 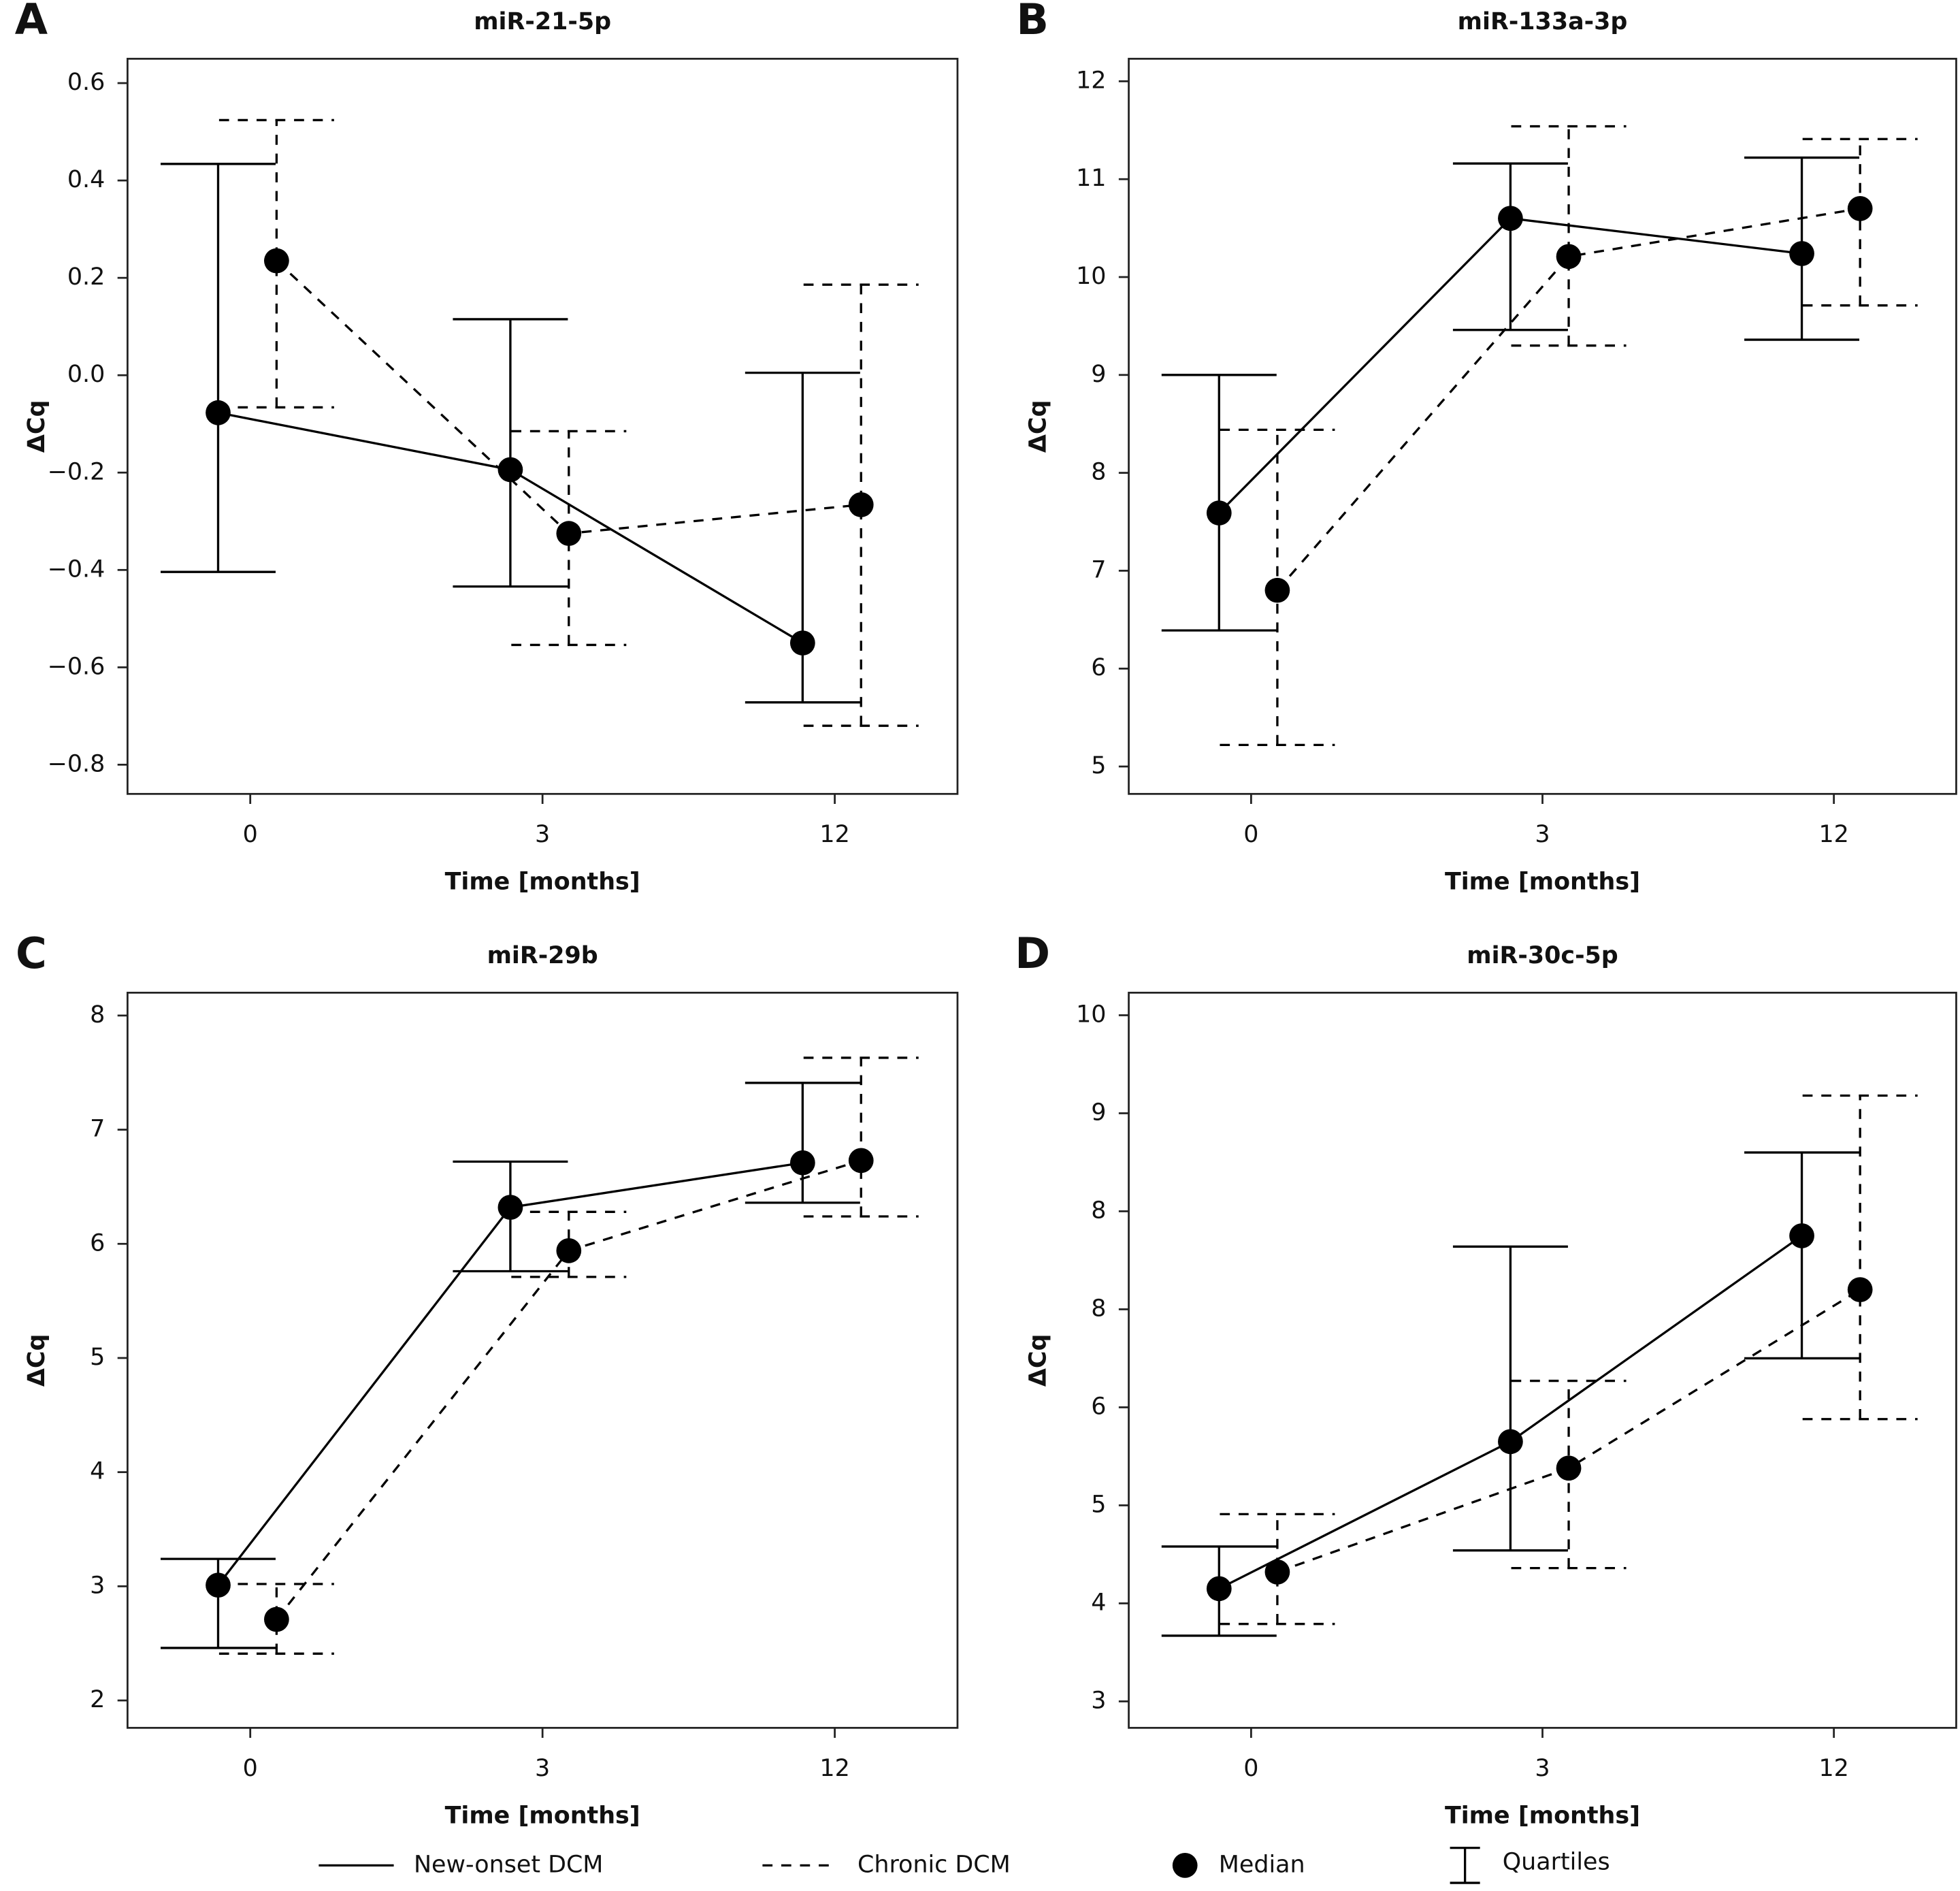 I want to click on legend-label: Chronic DCM, so click(x=934, y=1864).